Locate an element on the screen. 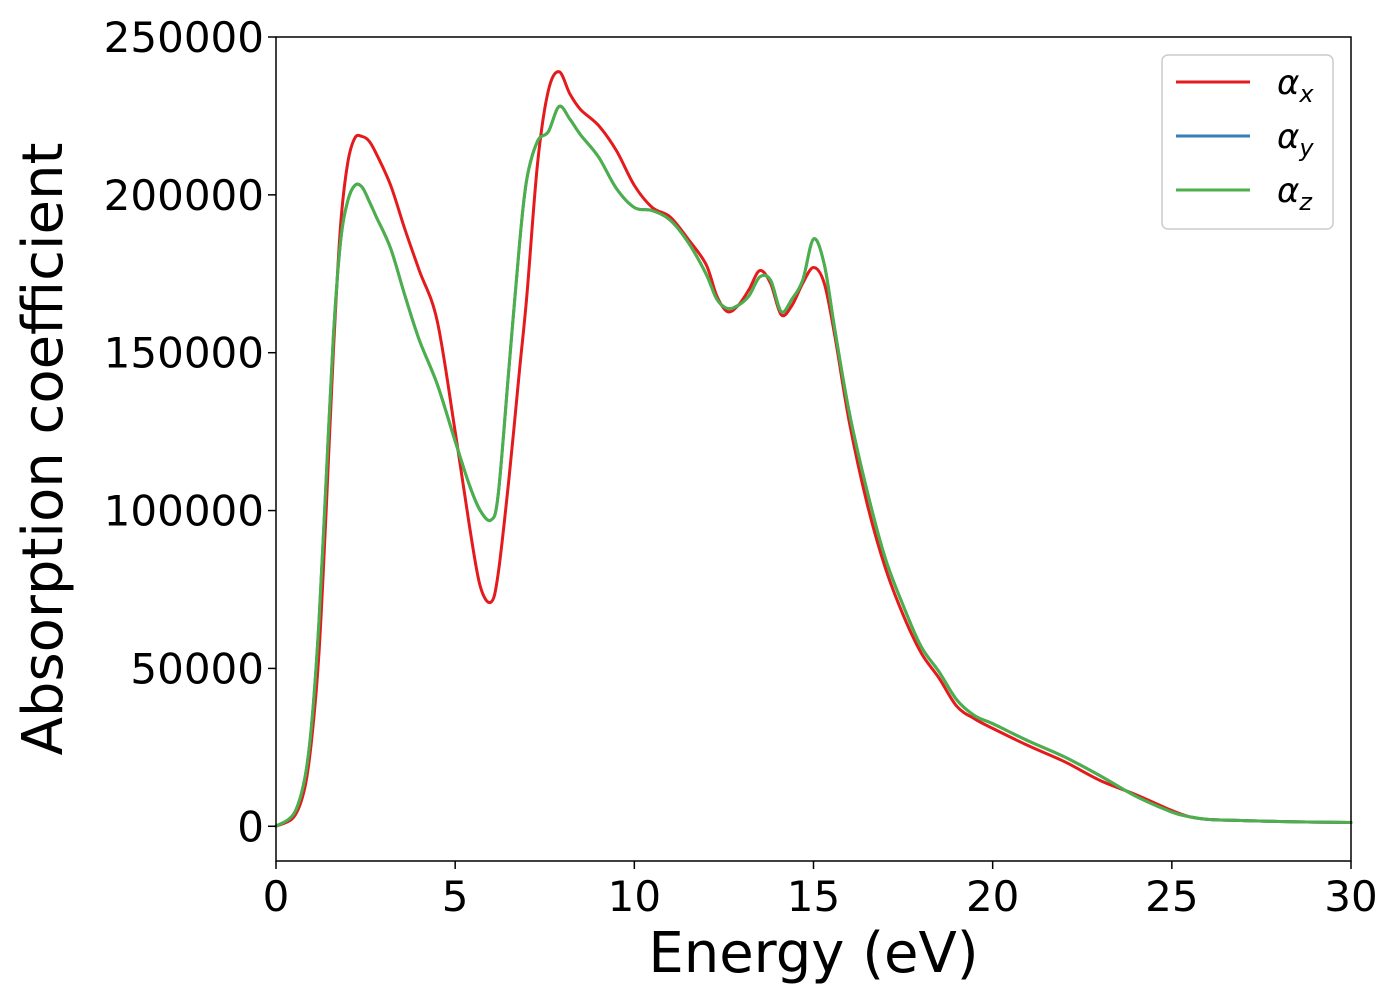 This screenshot has height=1000, width=1400. legend-label-x: αx is located at coordinates (1295, 85).